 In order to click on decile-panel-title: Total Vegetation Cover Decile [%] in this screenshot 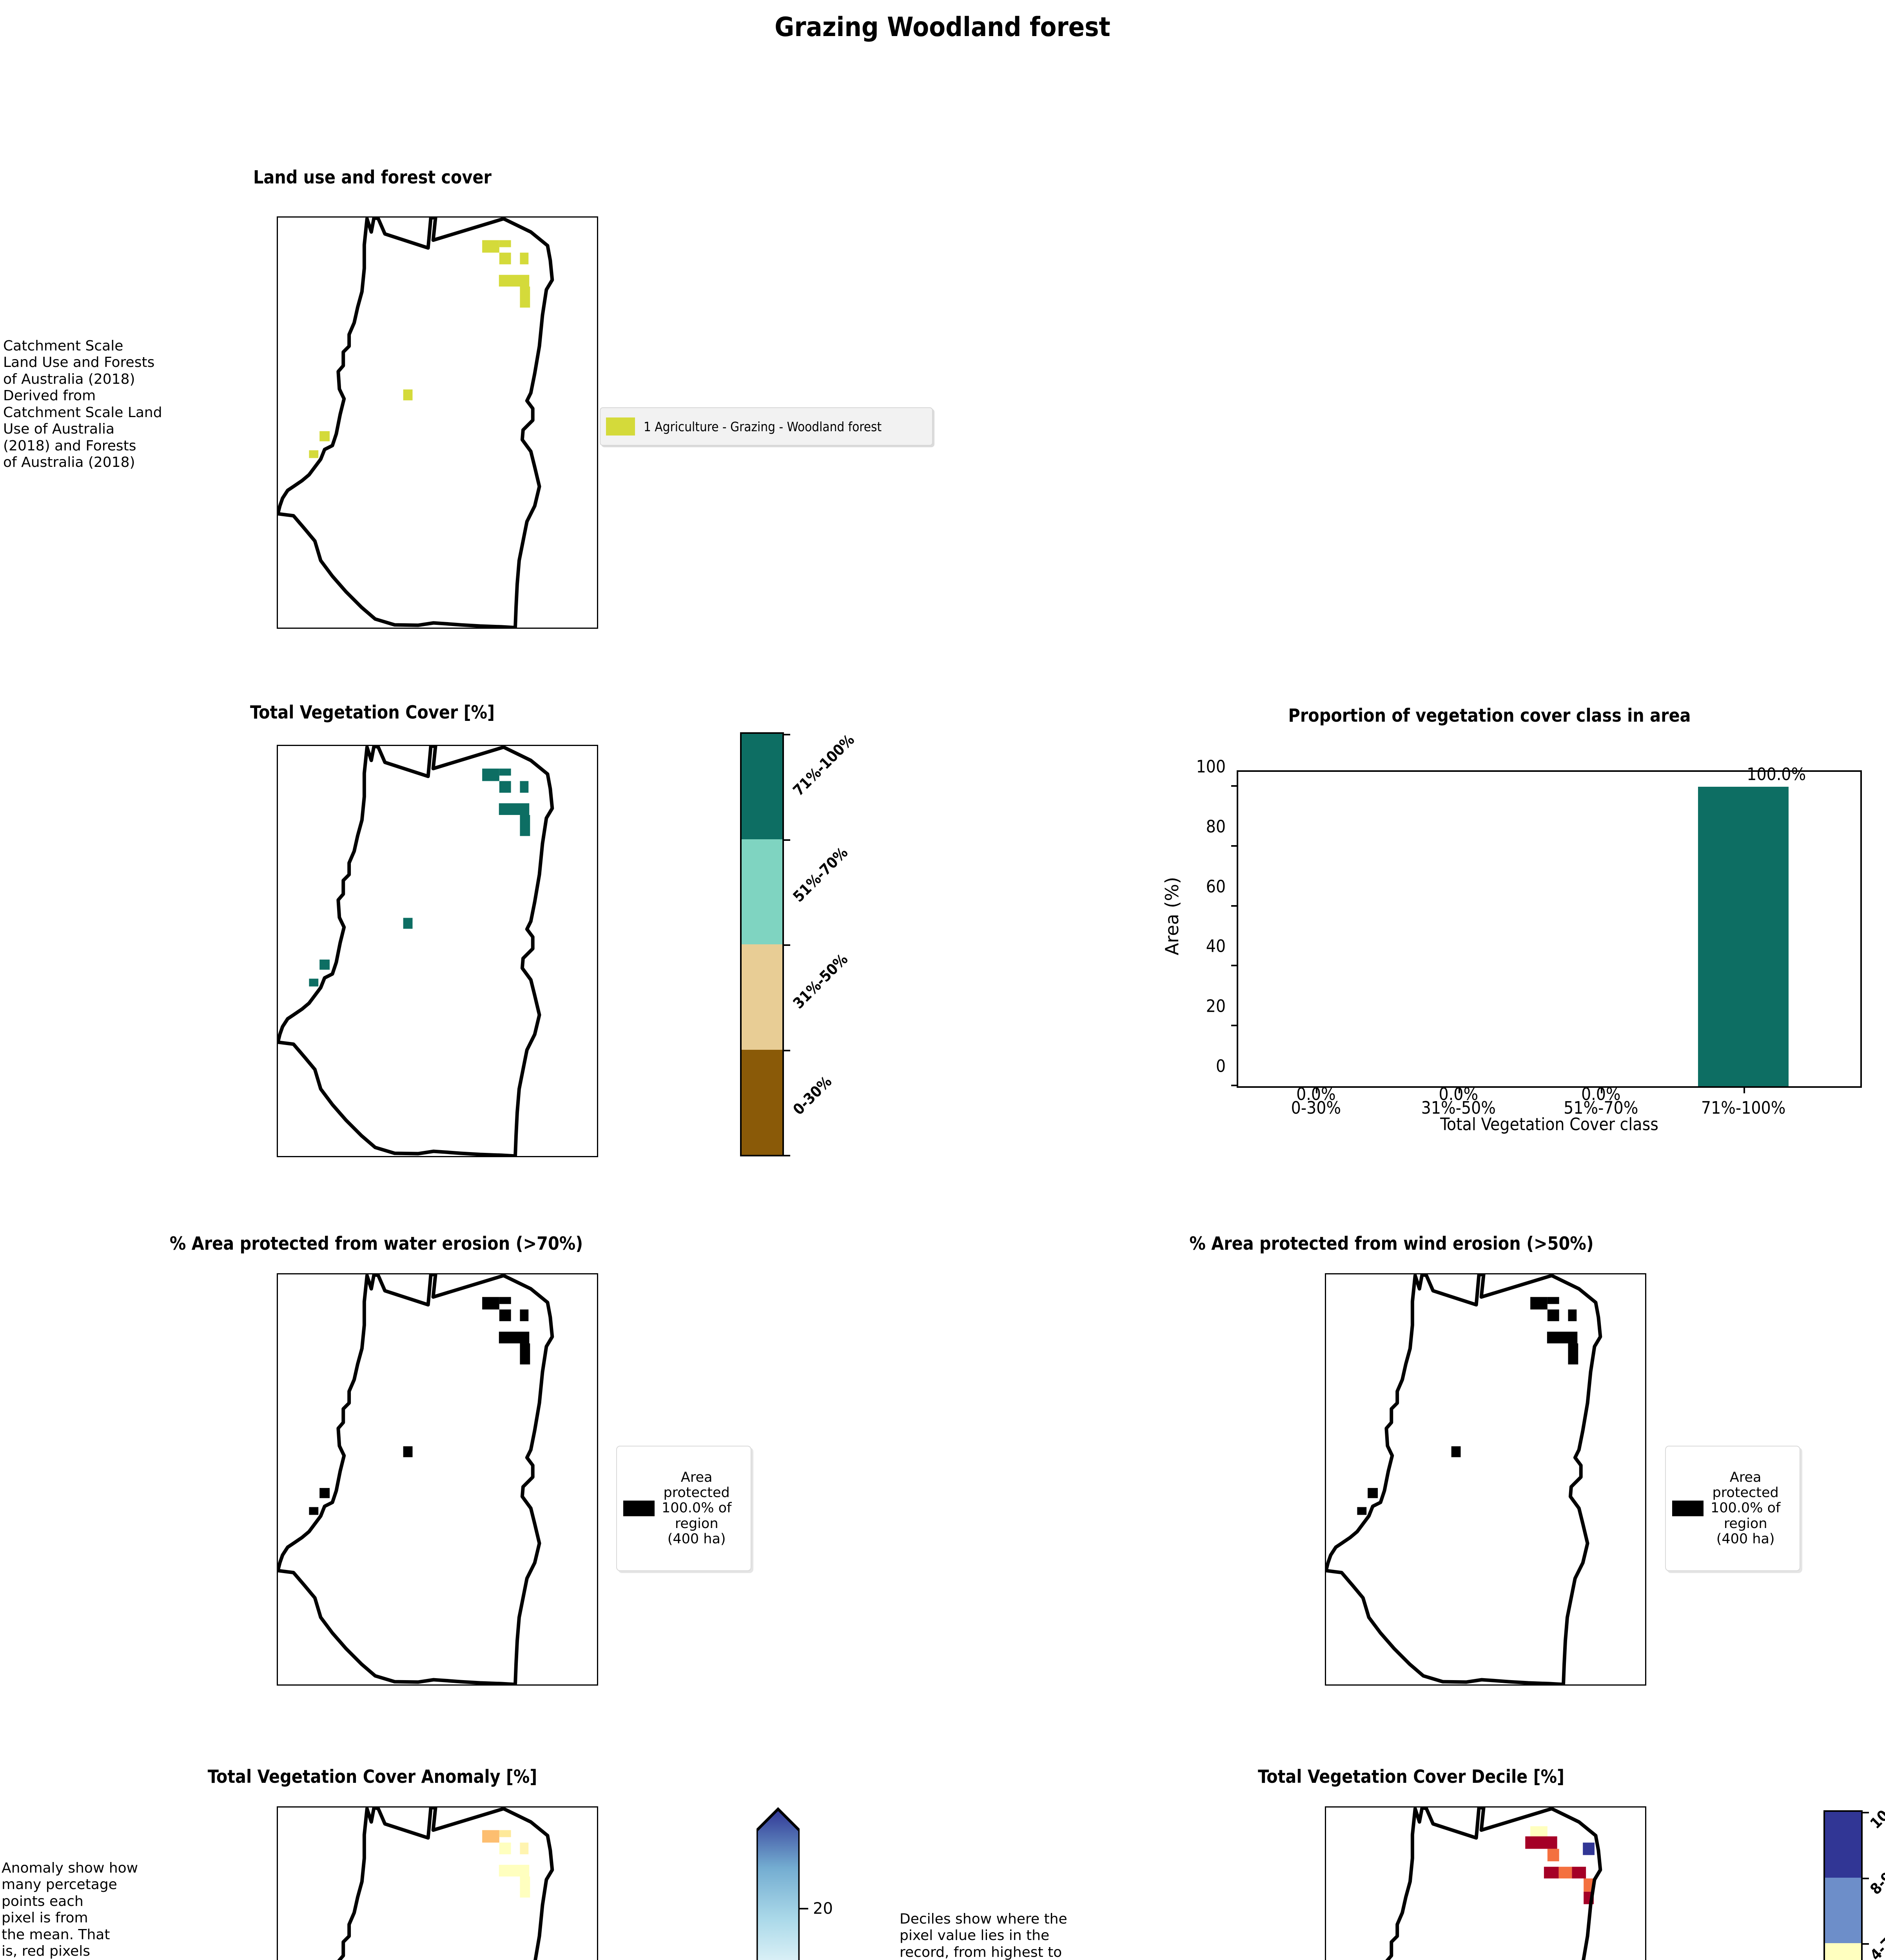, I will do `click(1411, 1776)`.